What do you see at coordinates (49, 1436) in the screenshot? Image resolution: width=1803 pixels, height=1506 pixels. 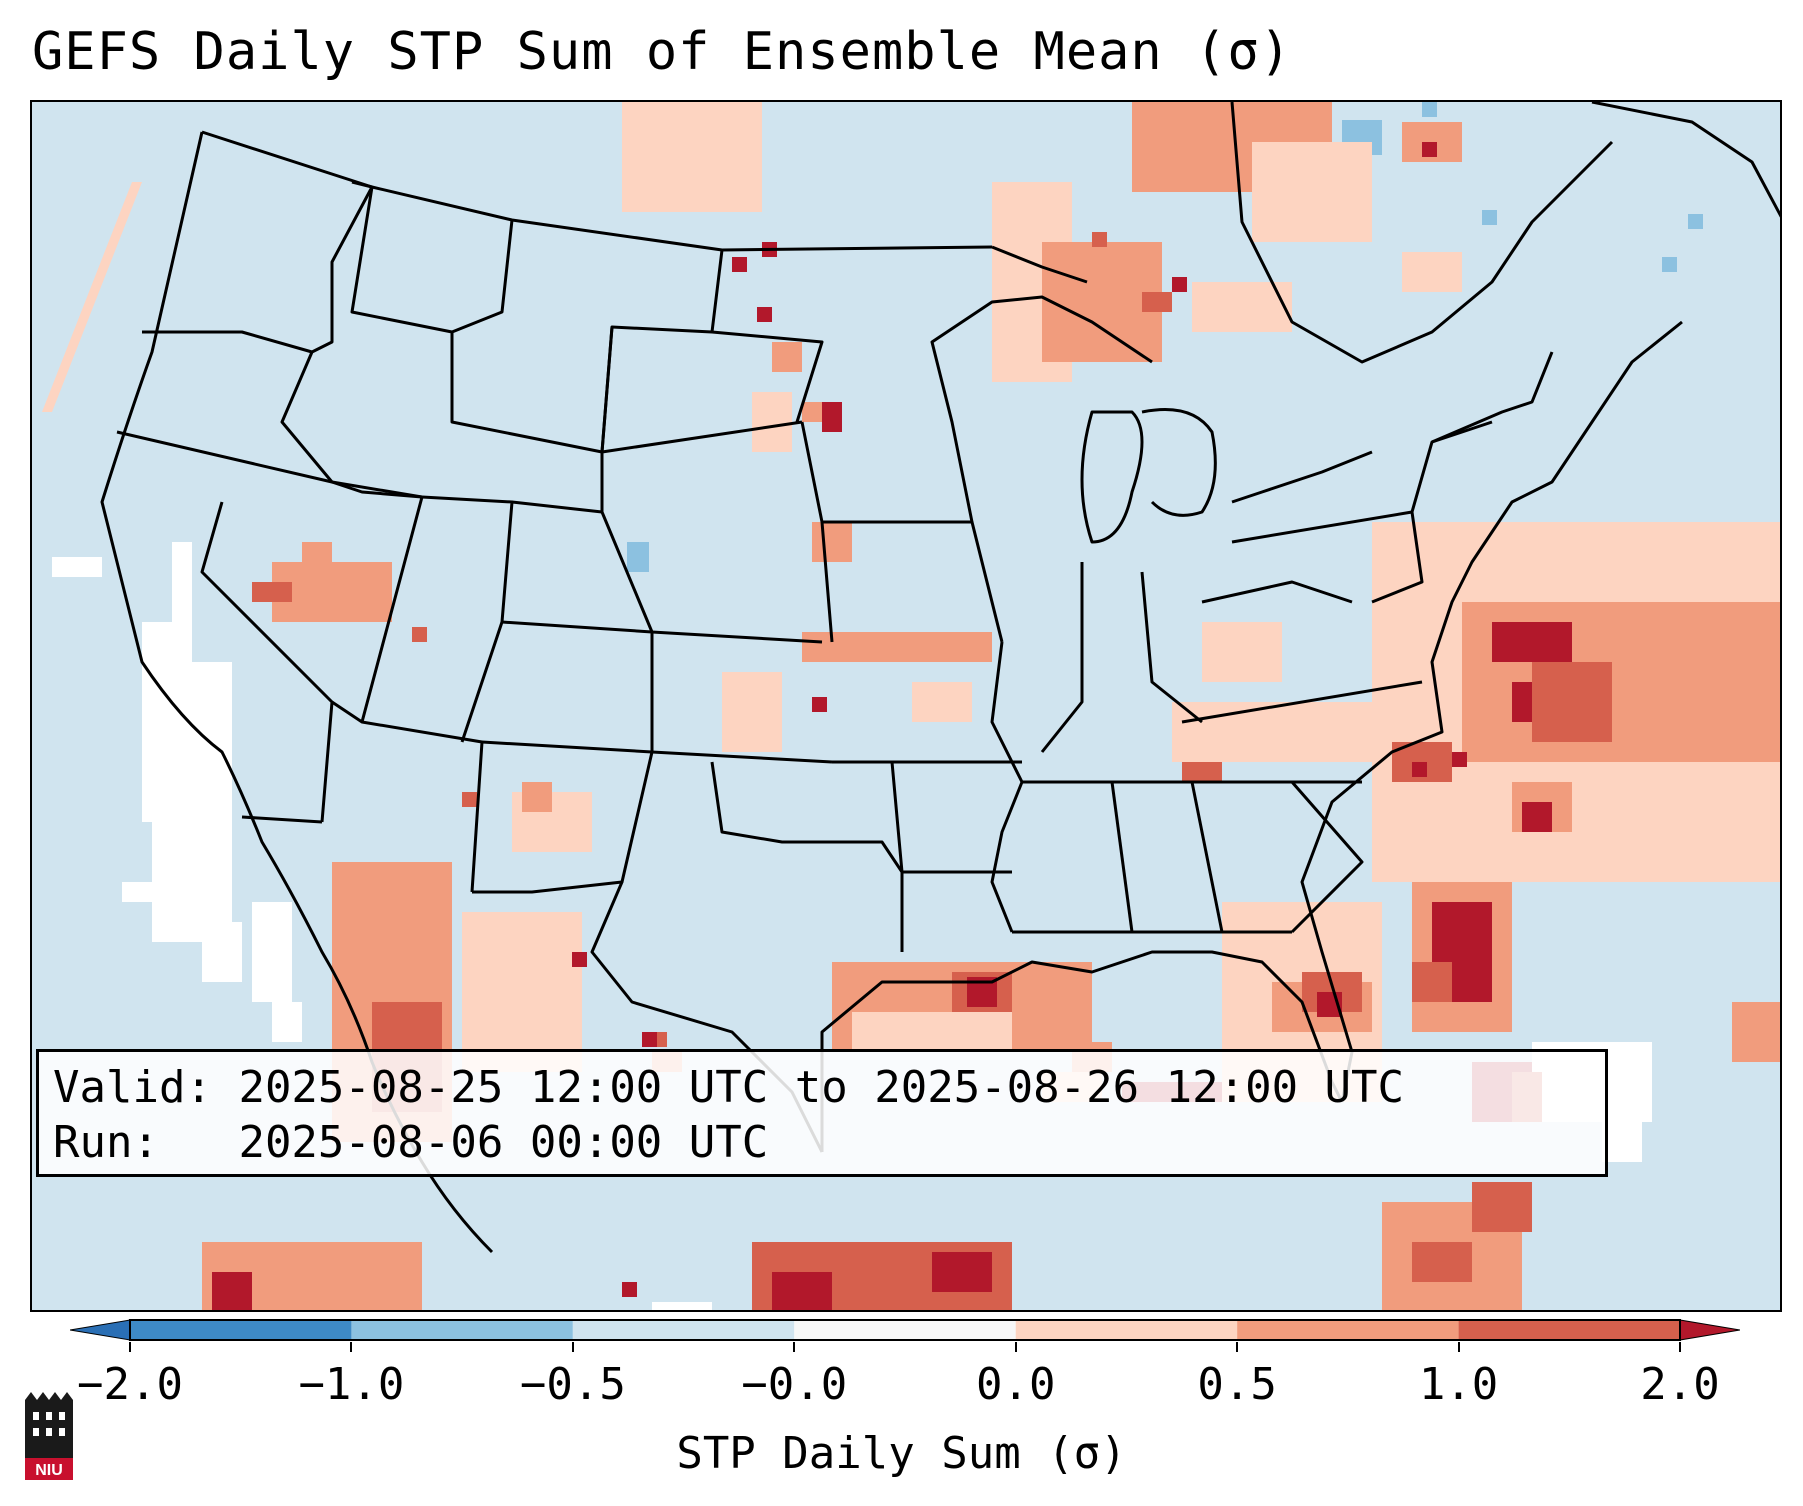 I see `niu-logo: NIU` at bounding box center [49, 1436].